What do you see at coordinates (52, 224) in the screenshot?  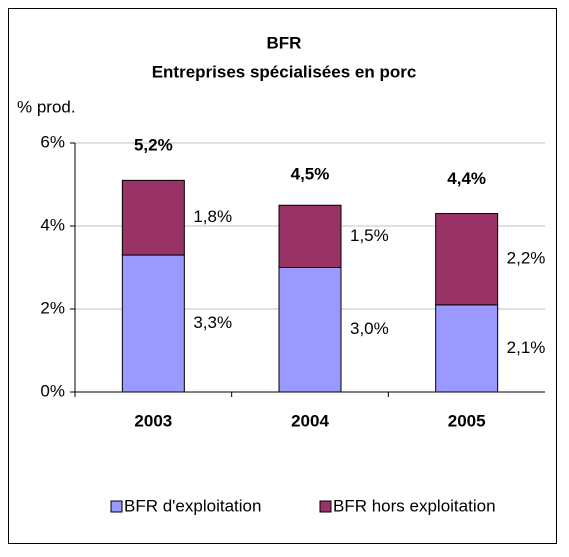 I see `y-tick-label: 4%` at bounding box center [52, 224].